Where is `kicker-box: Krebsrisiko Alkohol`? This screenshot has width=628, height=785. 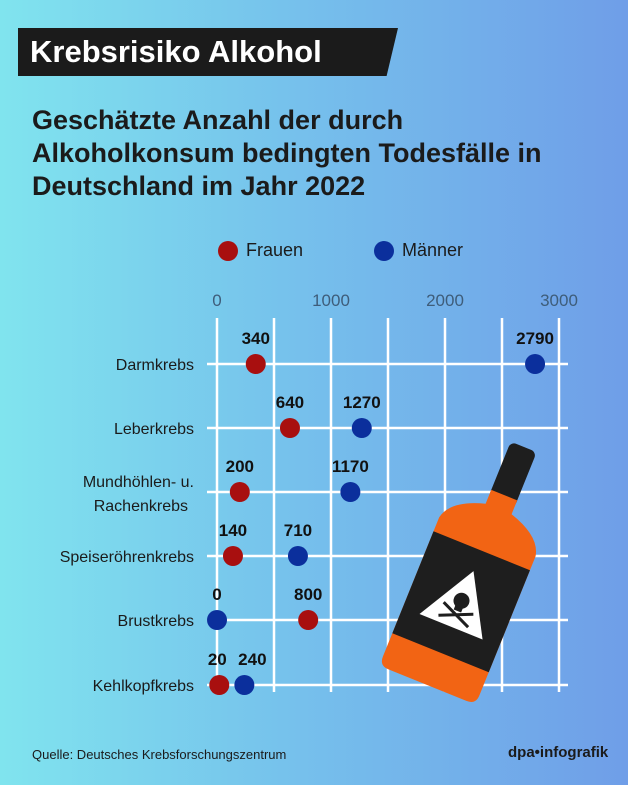
kicker-box: Krebsrisiko Alkohol is located at coordinates (208, 52).